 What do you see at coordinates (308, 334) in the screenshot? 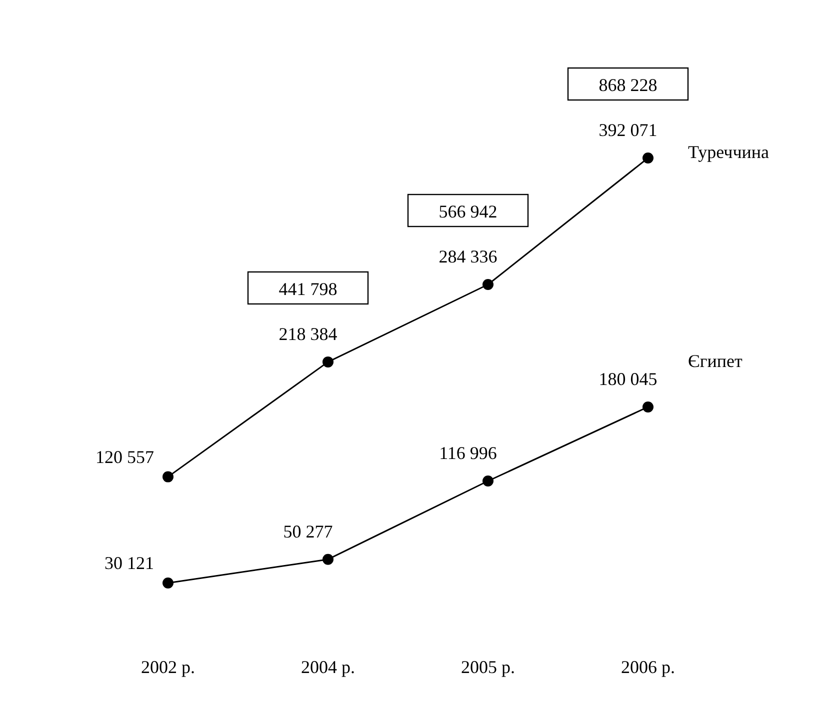
I see `data-label: 218 384` at bounding box center [308, 334].